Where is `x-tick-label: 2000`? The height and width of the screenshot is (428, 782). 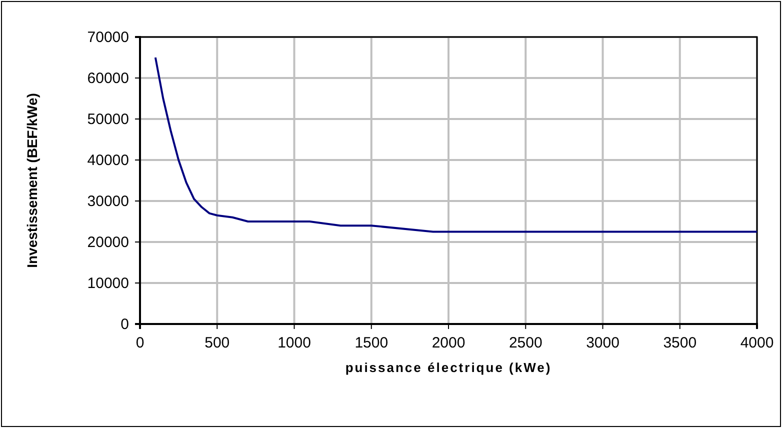 x-tick-label: 2000 is located at coordinates (449, 343).